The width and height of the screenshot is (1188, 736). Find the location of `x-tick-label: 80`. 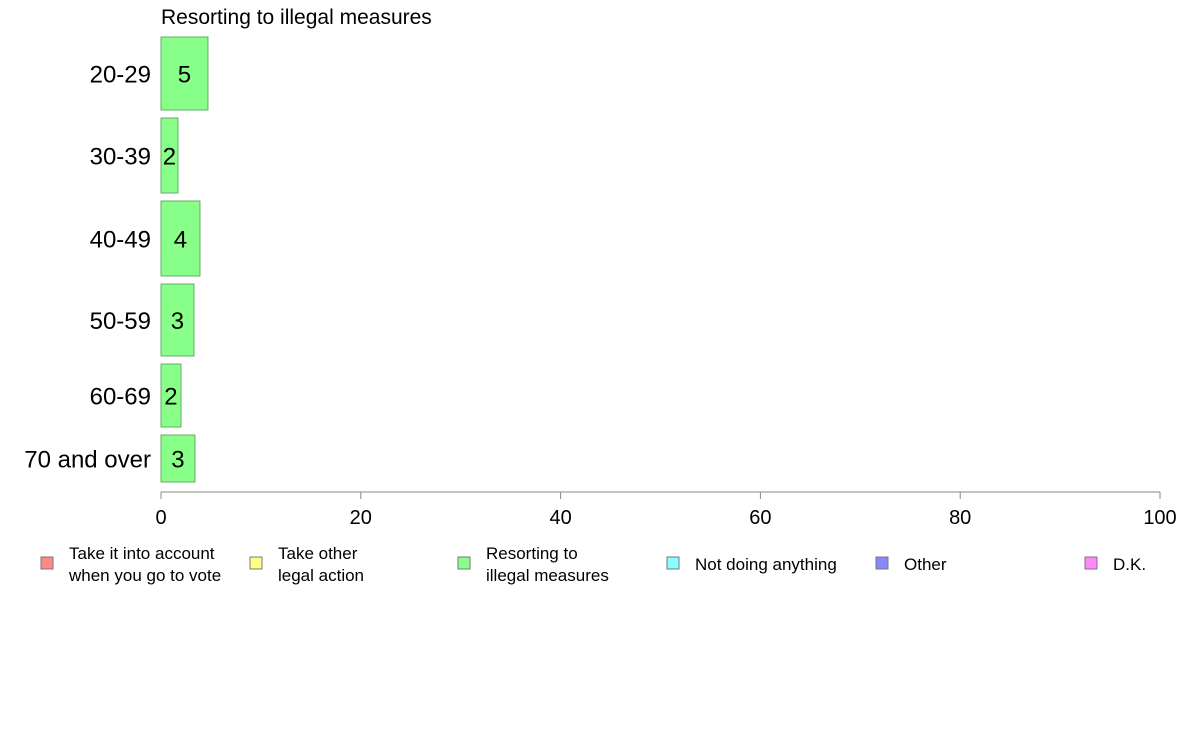

x-tick-label: 80 is located at coordinates (960, 518).